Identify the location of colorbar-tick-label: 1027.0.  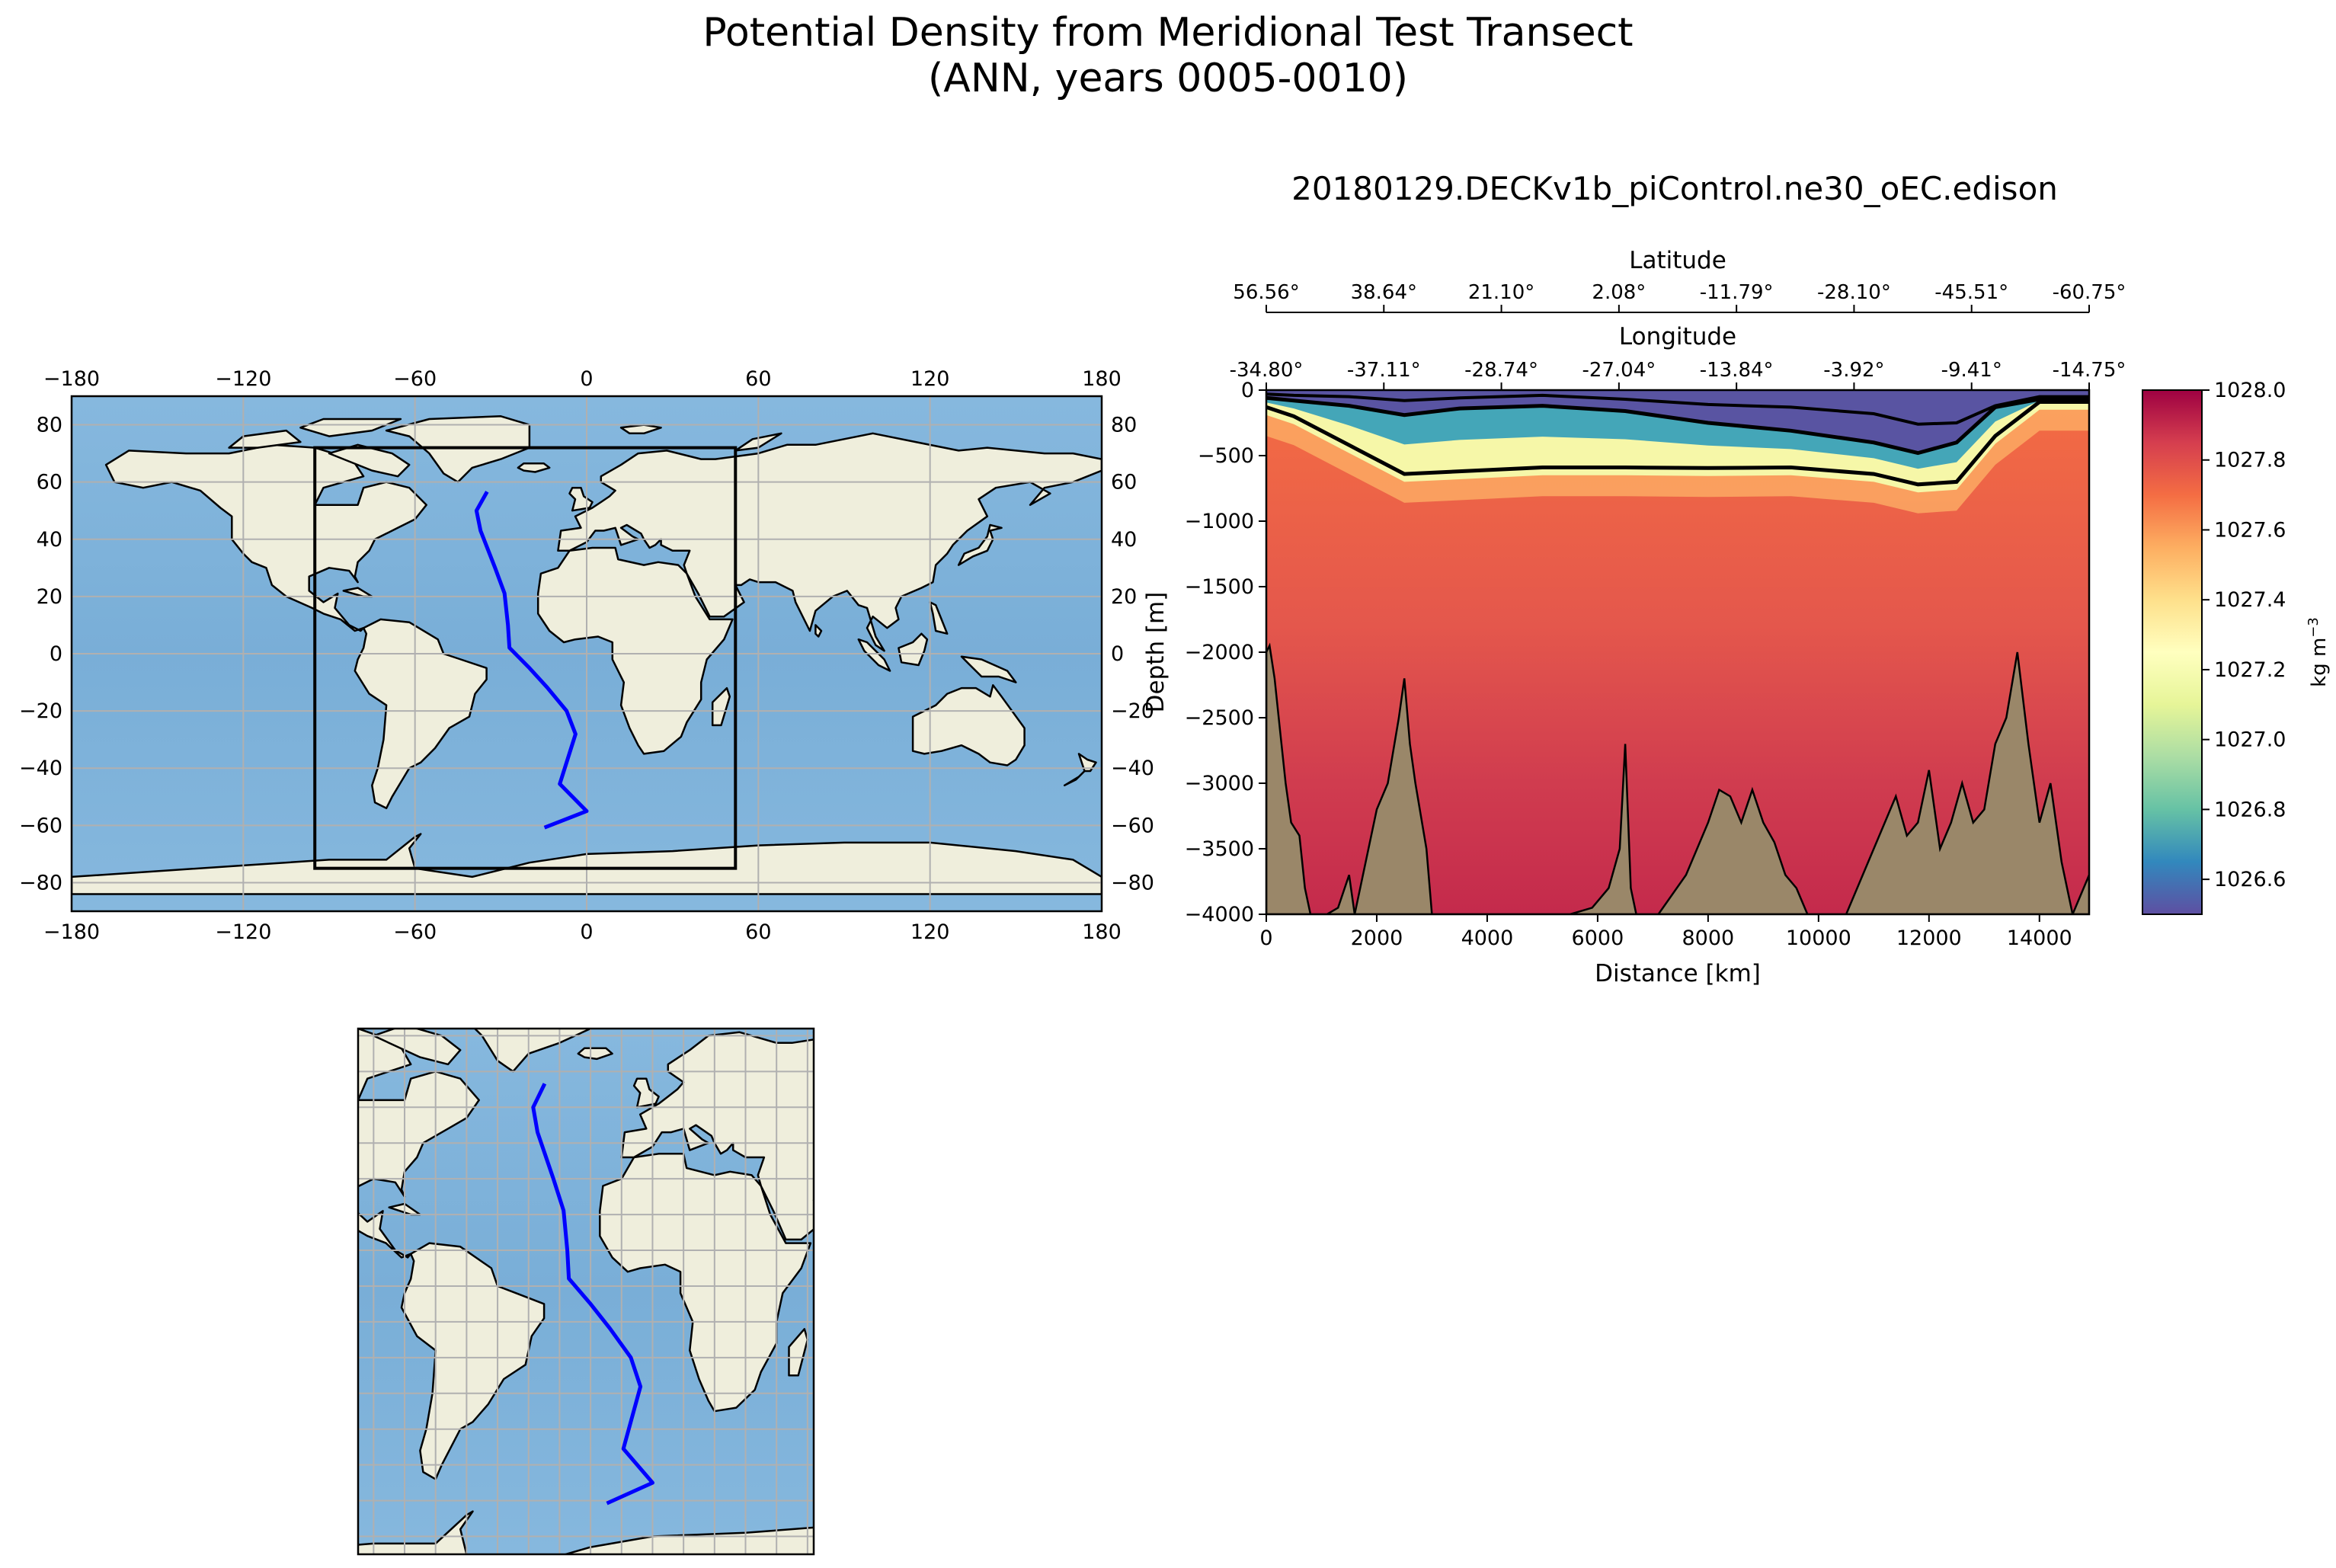
(2250, 740).